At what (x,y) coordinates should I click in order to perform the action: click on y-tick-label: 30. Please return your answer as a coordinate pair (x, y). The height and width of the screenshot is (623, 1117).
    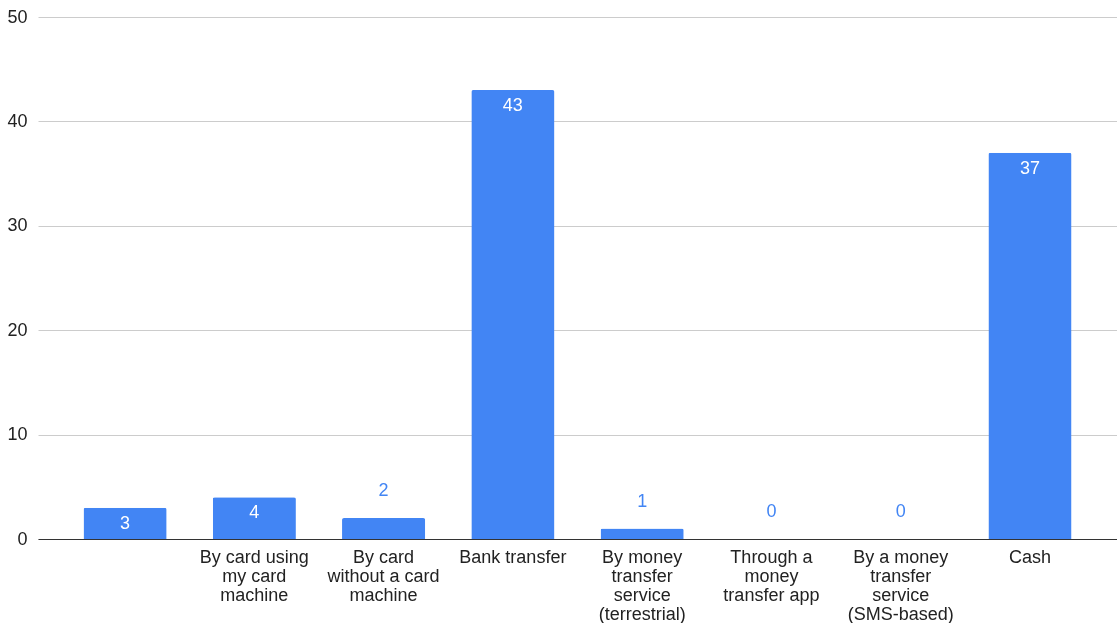
    Looking at the image, I should click on (17, 225).